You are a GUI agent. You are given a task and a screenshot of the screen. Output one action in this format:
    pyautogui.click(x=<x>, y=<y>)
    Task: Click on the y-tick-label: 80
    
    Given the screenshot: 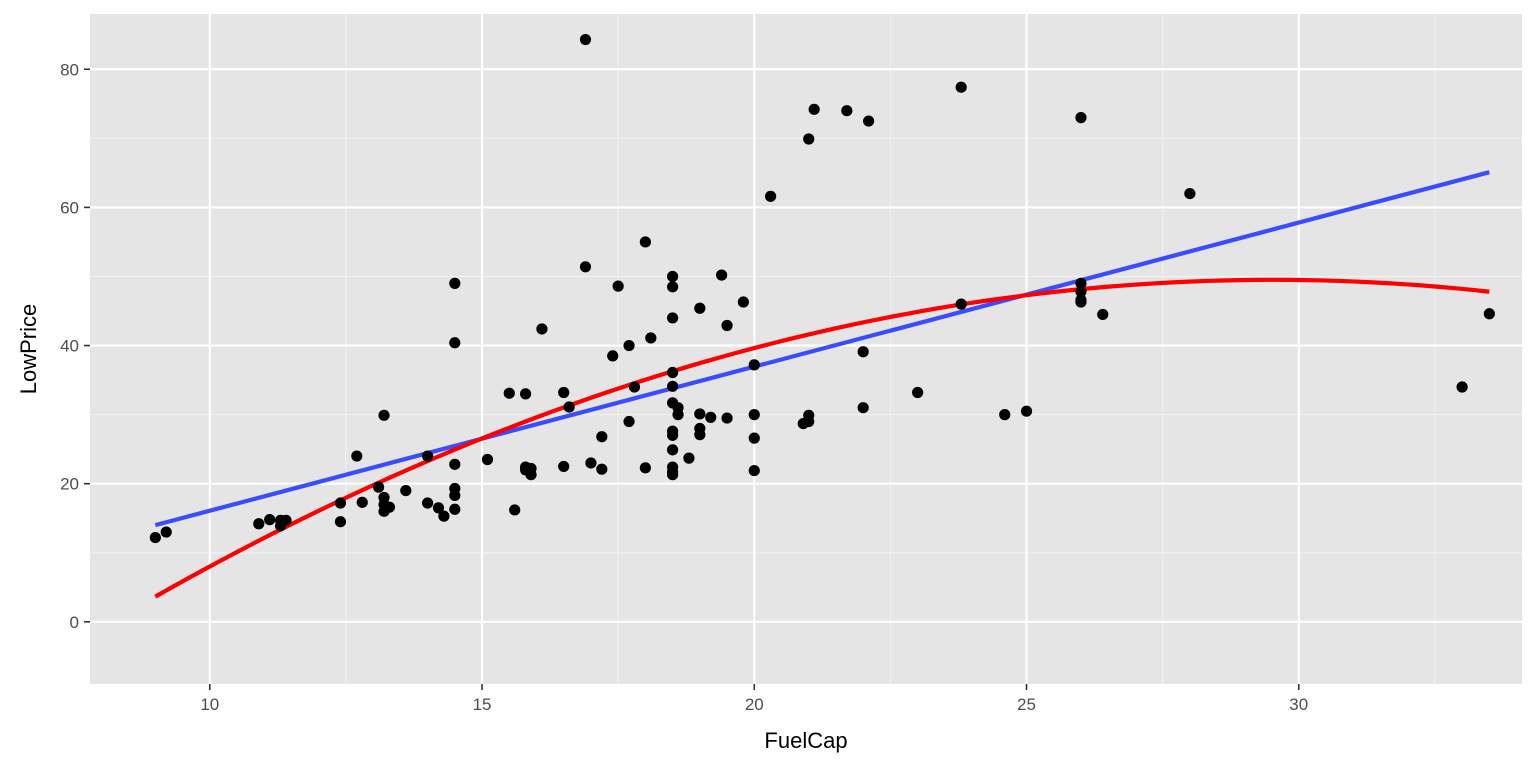 What is the action you would take?
    pyautogui.click(x=69, y=69)
    